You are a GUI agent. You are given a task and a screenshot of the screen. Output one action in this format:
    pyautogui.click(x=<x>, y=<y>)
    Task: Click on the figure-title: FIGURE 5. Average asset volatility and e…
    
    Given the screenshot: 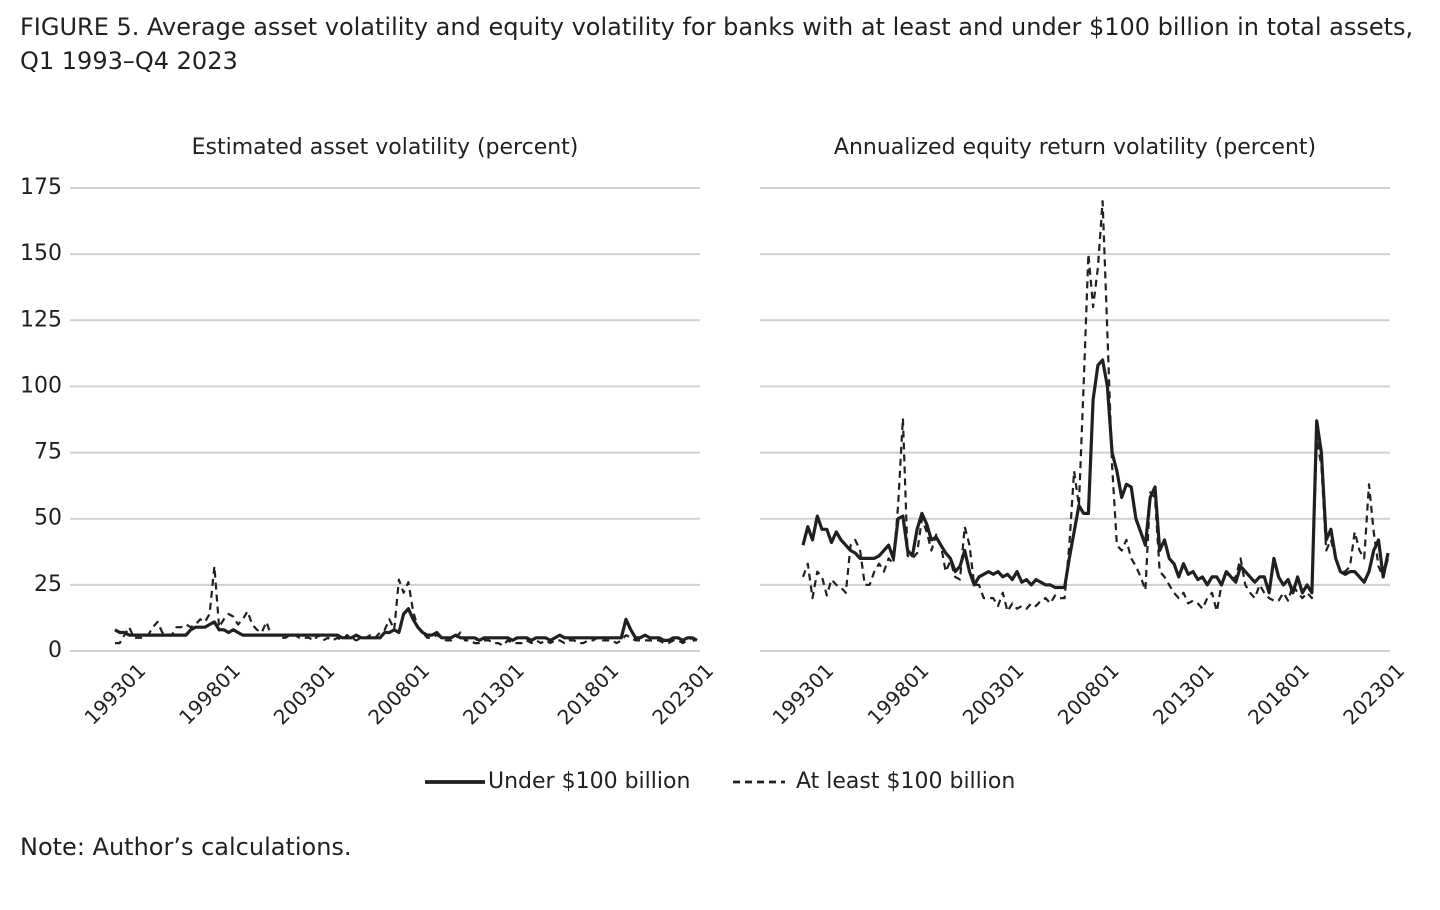 What is the action you would take?
    pyautogui.click(x=716, y=27)
    